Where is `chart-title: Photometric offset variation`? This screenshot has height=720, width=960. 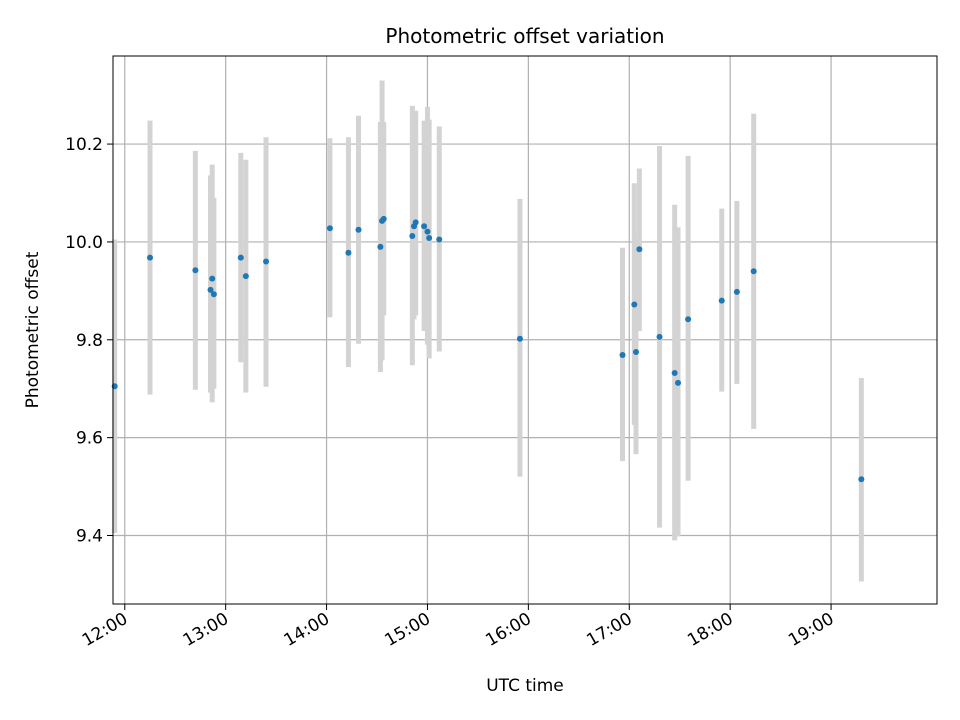
chart-title: Photometric offset variation is located at coordinates (524, 36).